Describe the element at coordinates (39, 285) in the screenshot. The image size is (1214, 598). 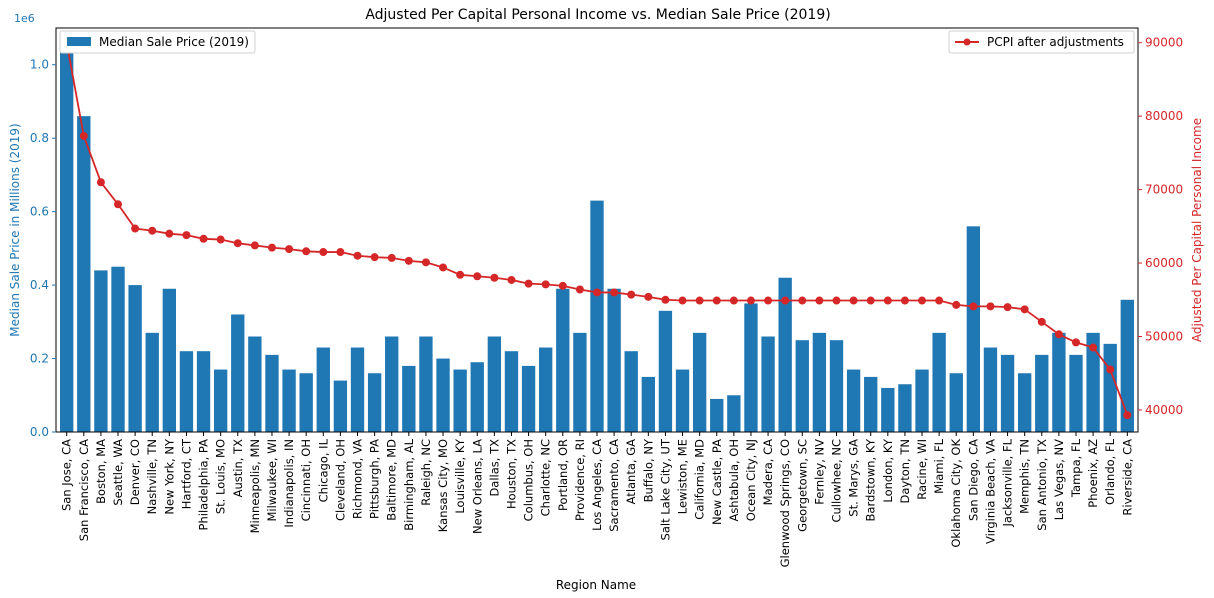
I see `left-tick-label: 0.4` at that location.